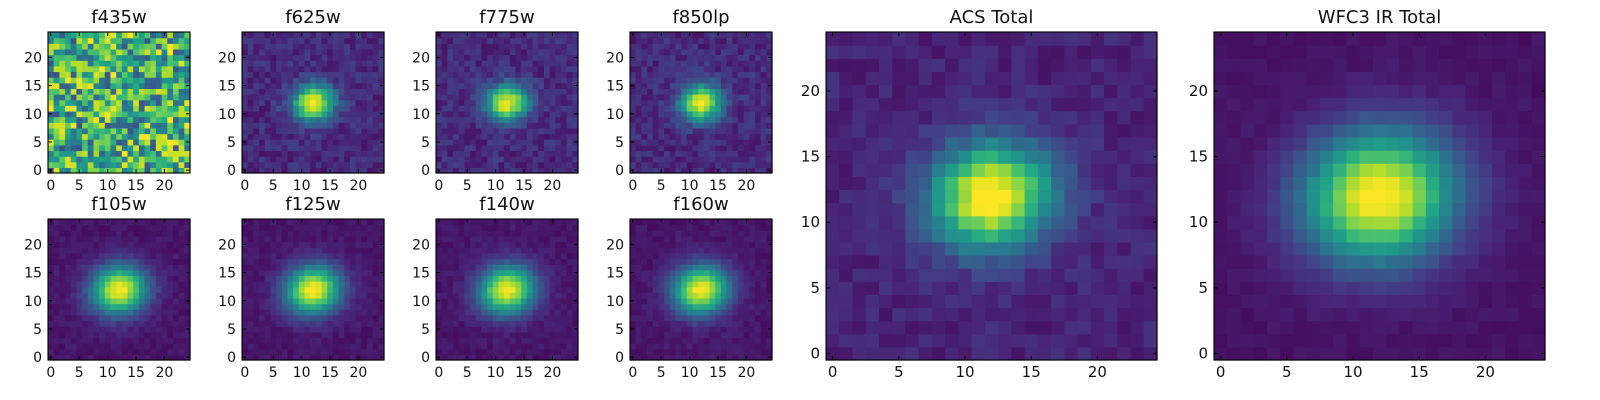  What do you see at coordinates (747, 186) in the screenshot?
I see `x-tick-label: 20` at bounding box center [747, 186].